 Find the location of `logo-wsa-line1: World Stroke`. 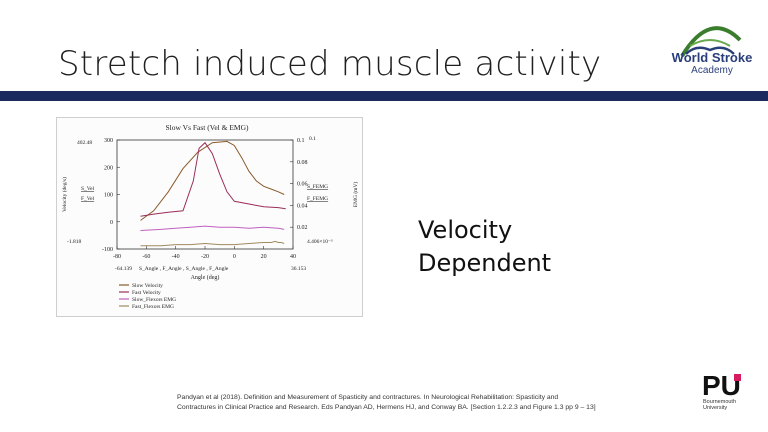

logo-wsa-line1: World Stroke is located at coordinates (712, 57).